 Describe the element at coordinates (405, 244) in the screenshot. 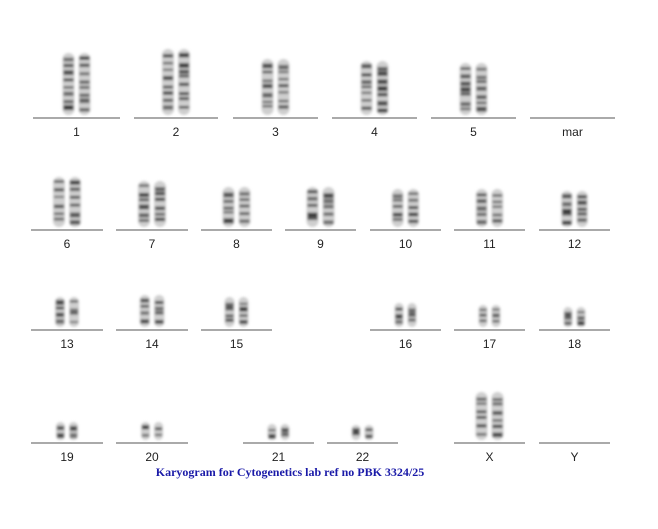

I see `chromosome-label: 10` at that location.